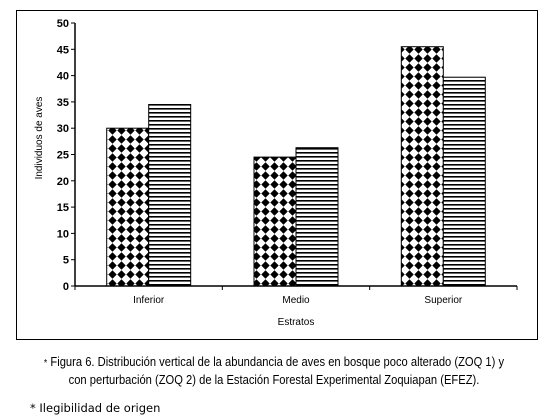 This screenshot has height=419, width=548. Describe the element at coordinates (63, 24) in the screenshot. I see `y-tick-label: 50` at that location.